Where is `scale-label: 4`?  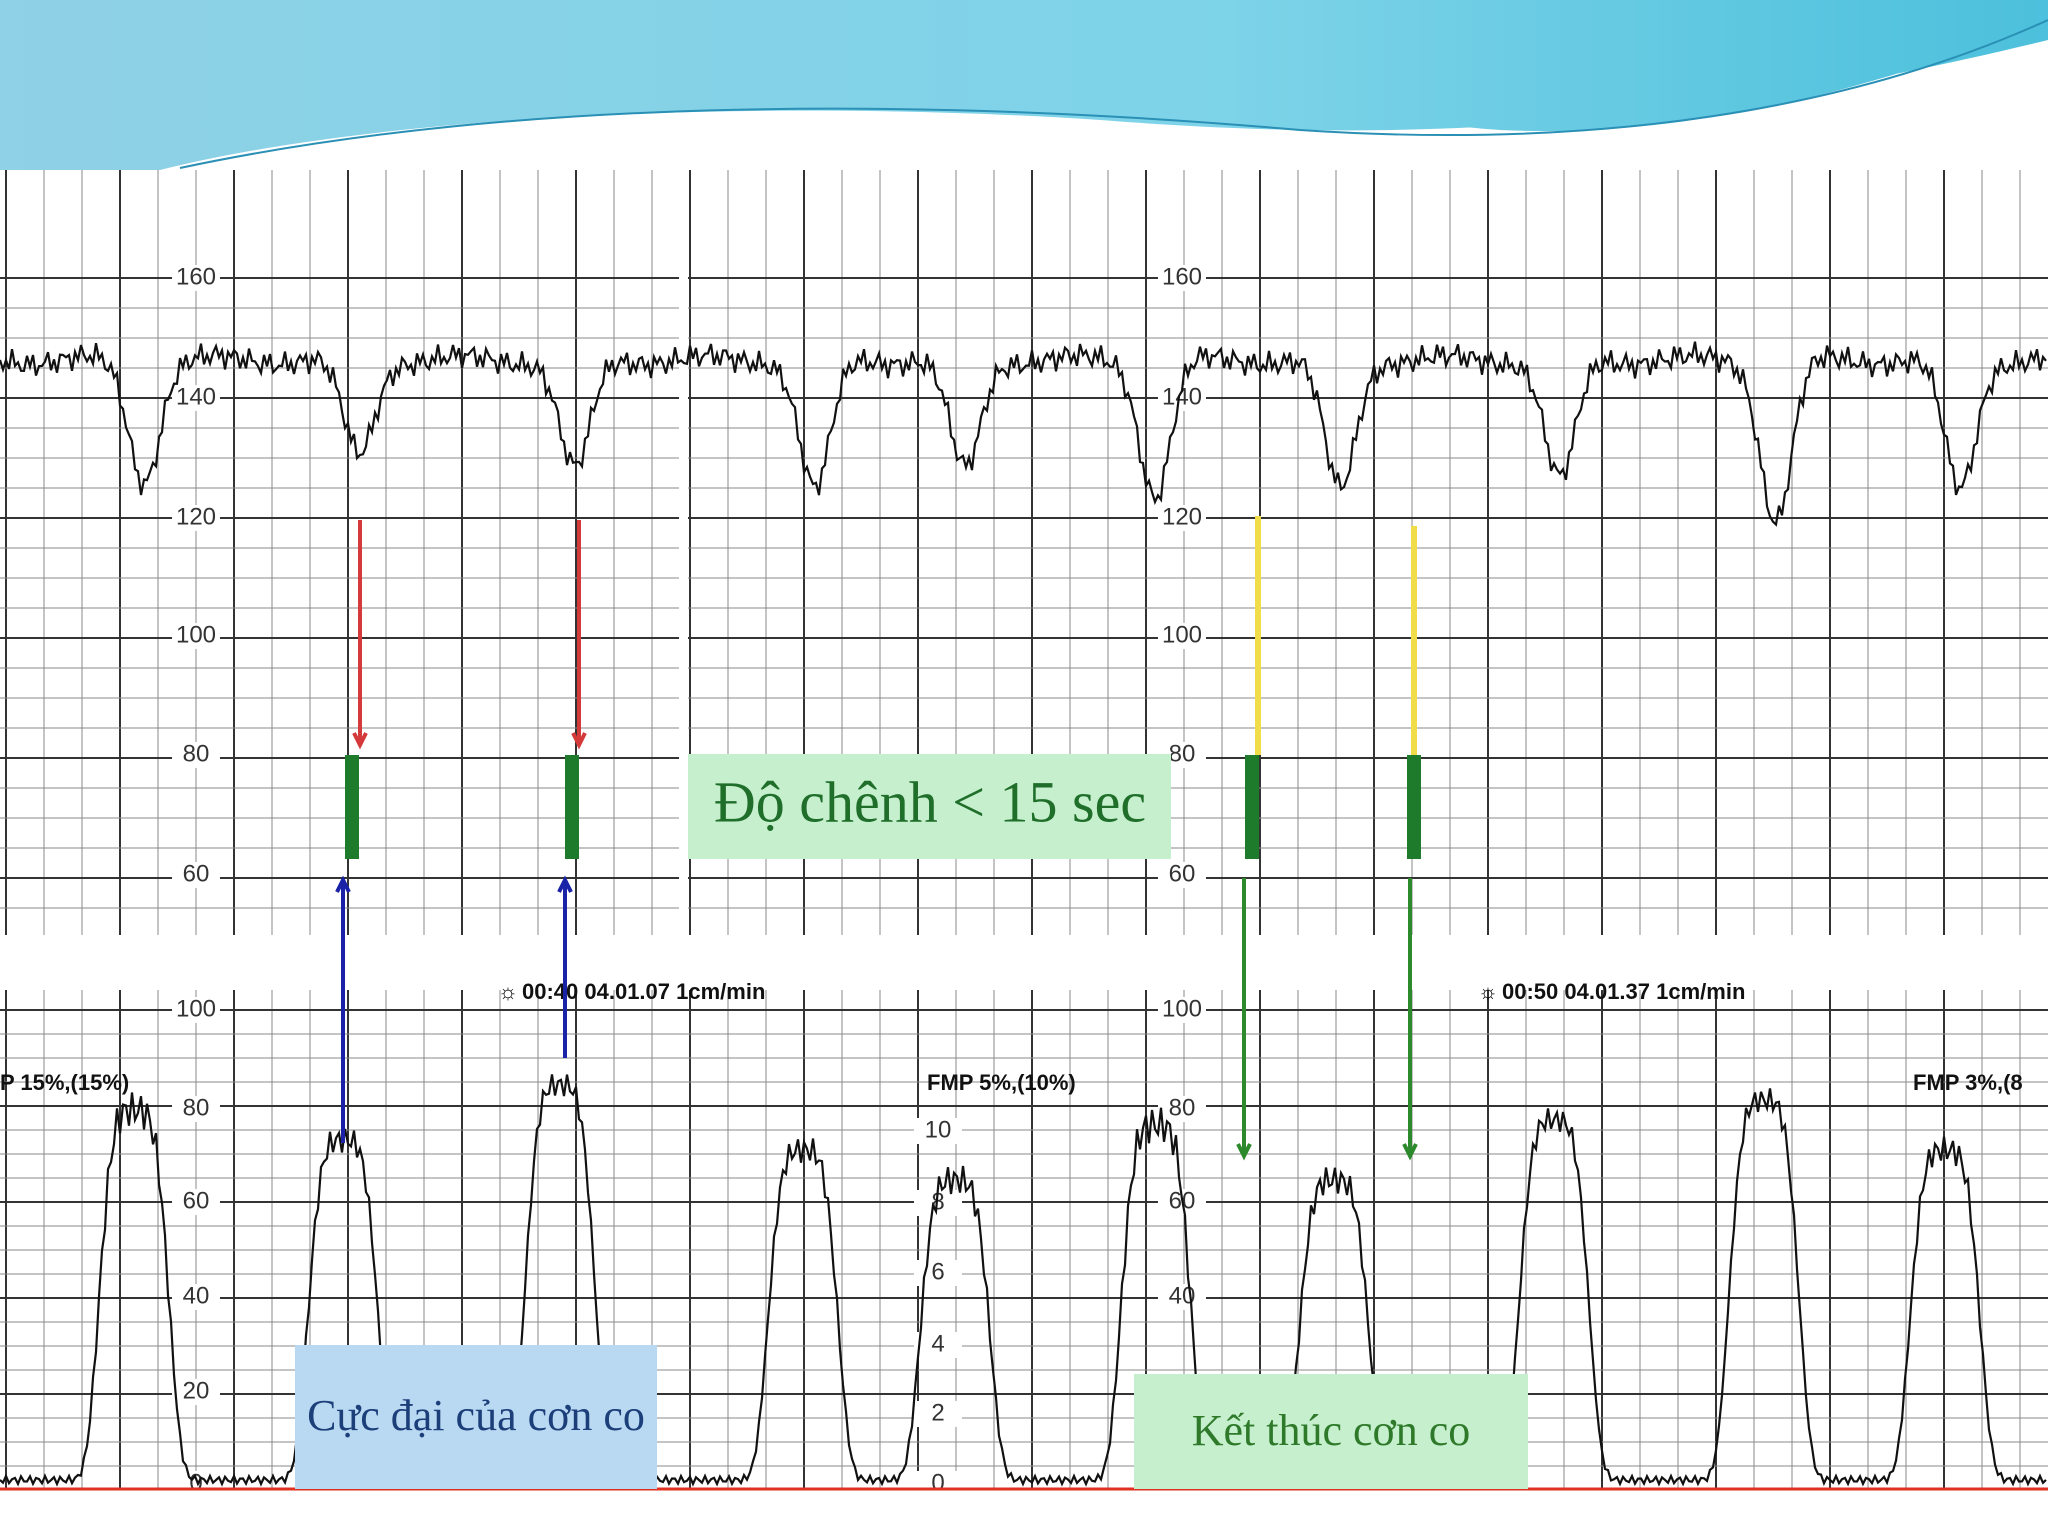
scale-label: 4 is located at coordinates (937, 1343).